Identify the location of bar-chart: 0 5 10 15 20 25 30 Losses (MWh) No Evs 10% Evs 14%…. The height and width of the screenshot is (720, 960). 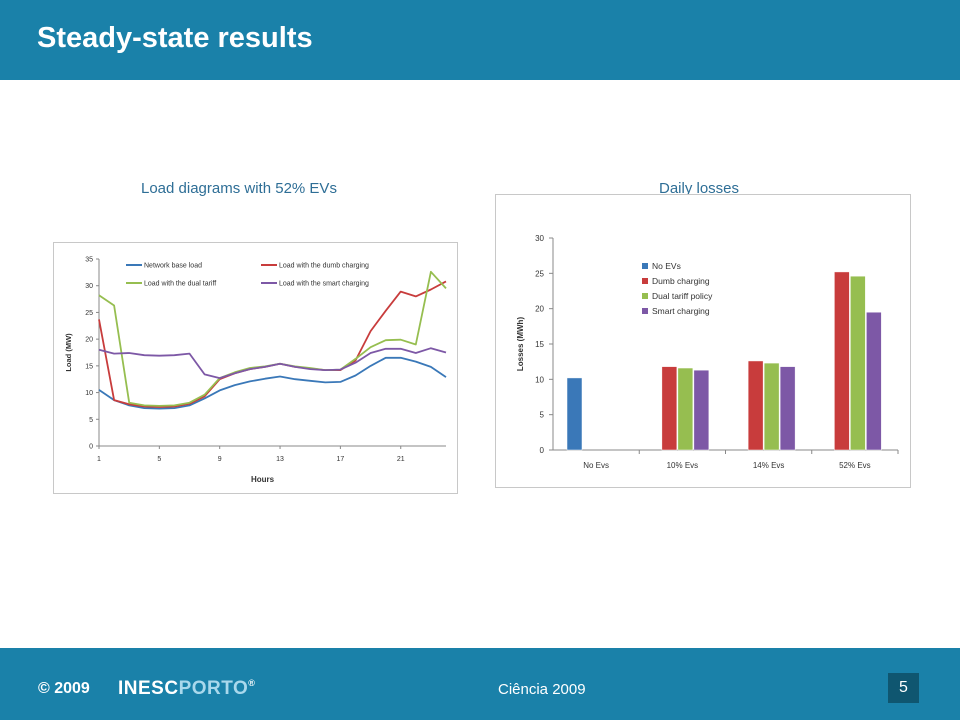
(707, 352).